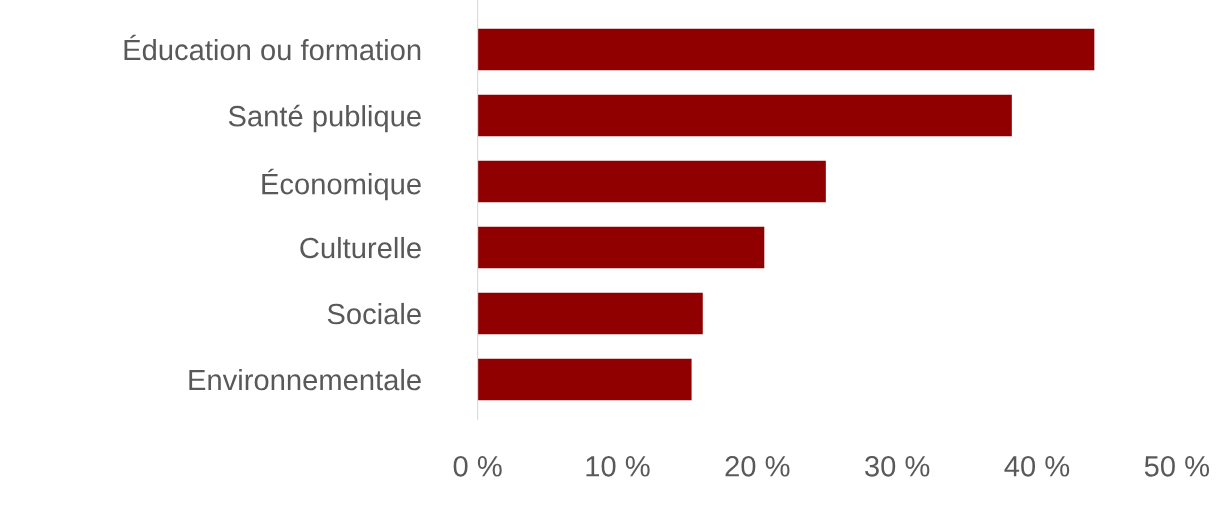 This screenshot has width=1231, height=508. I want to click on y-tick-label: Environnementale, so click(305, 379).